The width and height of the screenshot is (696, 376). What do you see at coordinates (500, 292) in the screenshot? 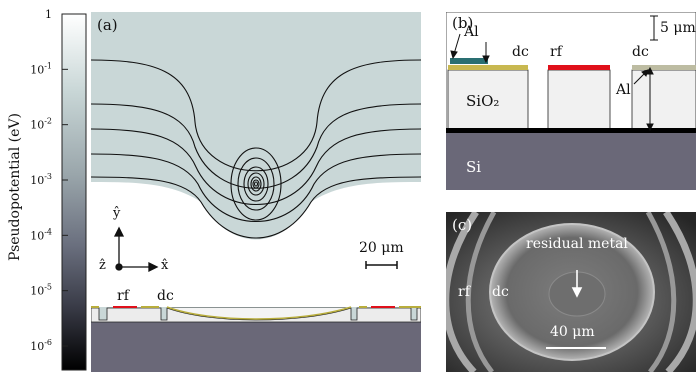
I see `label-dc-c: dc` at bounding box center [500, 292].